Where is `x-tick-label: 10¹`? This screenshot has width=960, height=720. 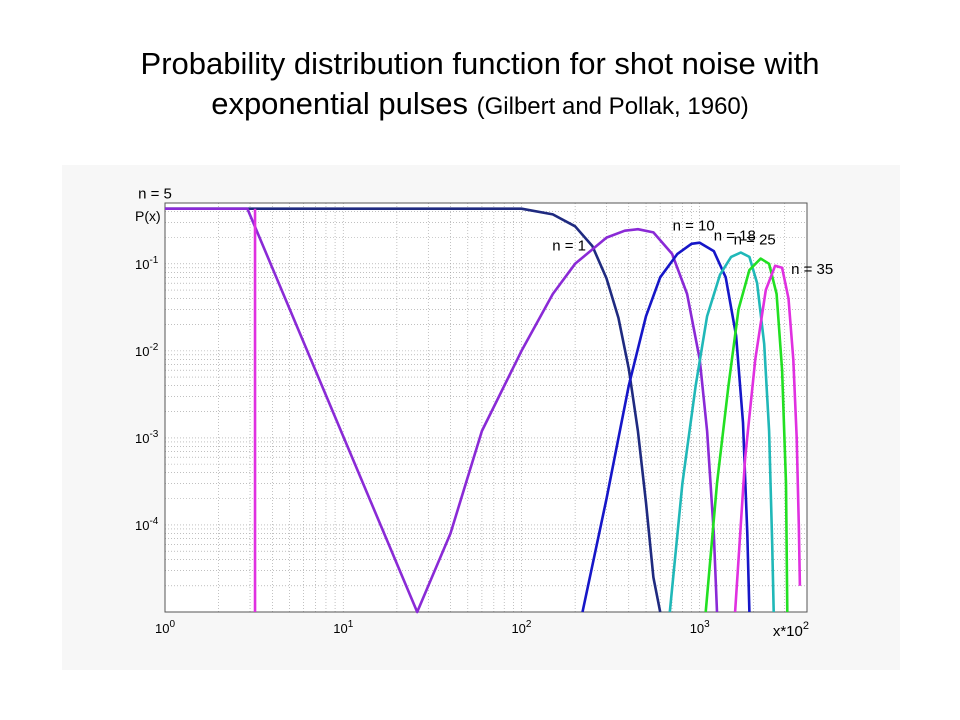 x-tick-label: 10¹ is located at coordinates (343, 627).